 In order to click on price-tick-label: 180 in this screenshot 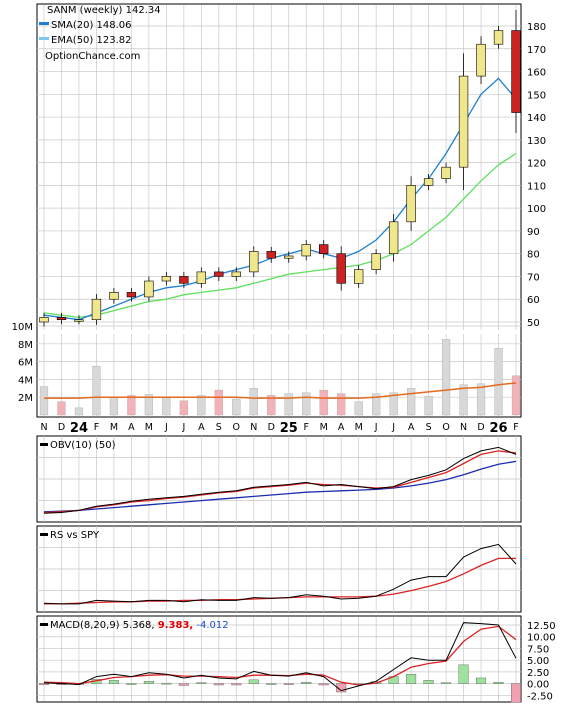, I will do `click(536, 27)`.